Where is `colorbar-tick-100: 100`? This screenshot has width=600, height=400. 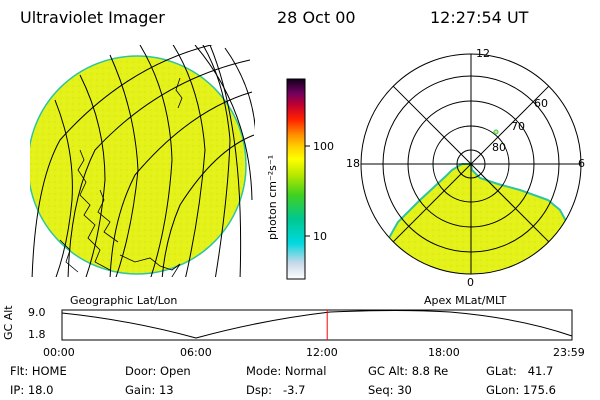 colorbar-tick-100: 100 is located at coordinates (323, 146).